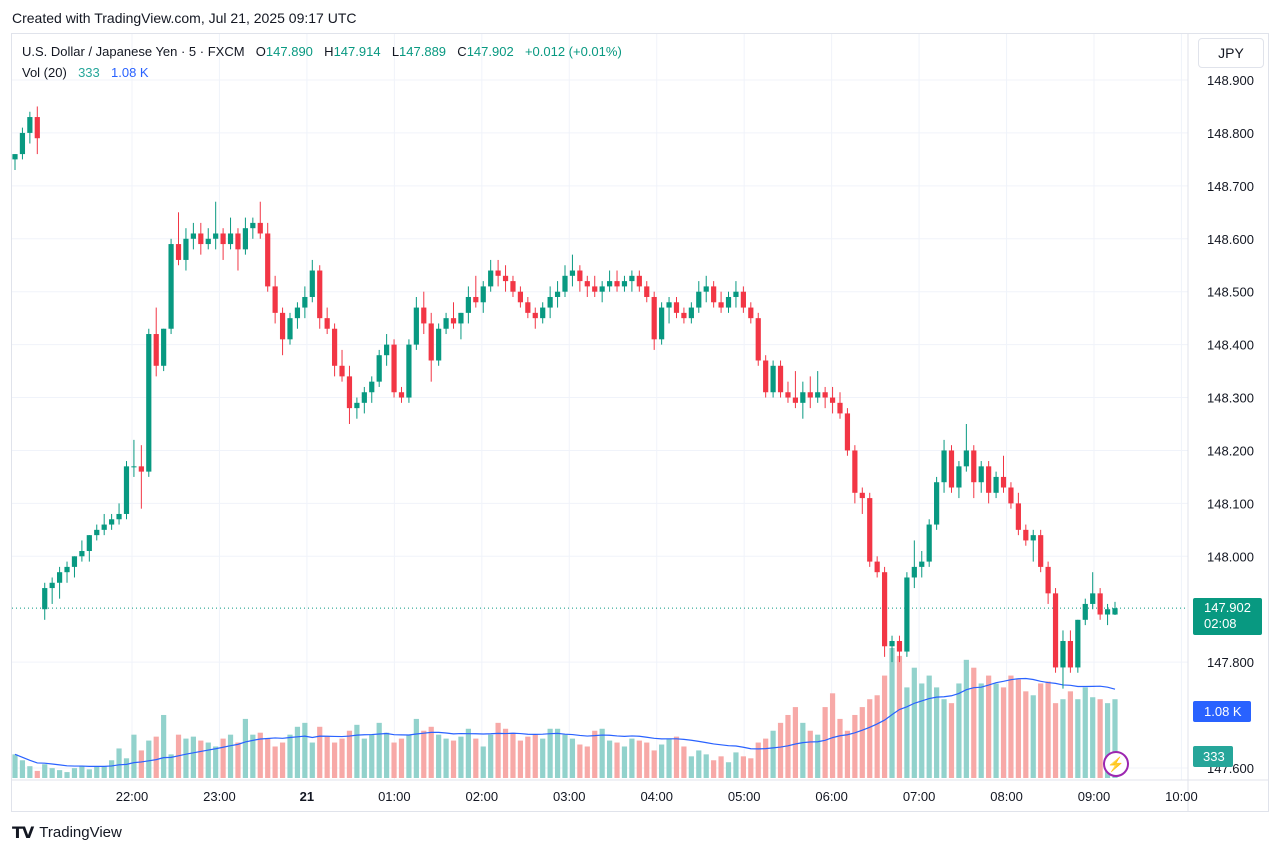 The width and height of the screenshot is (1280, 855). What do you see at coordinates (289, 51) in the screenshot?
I see `open-value: 147.890` at bounding box center [289, 51].